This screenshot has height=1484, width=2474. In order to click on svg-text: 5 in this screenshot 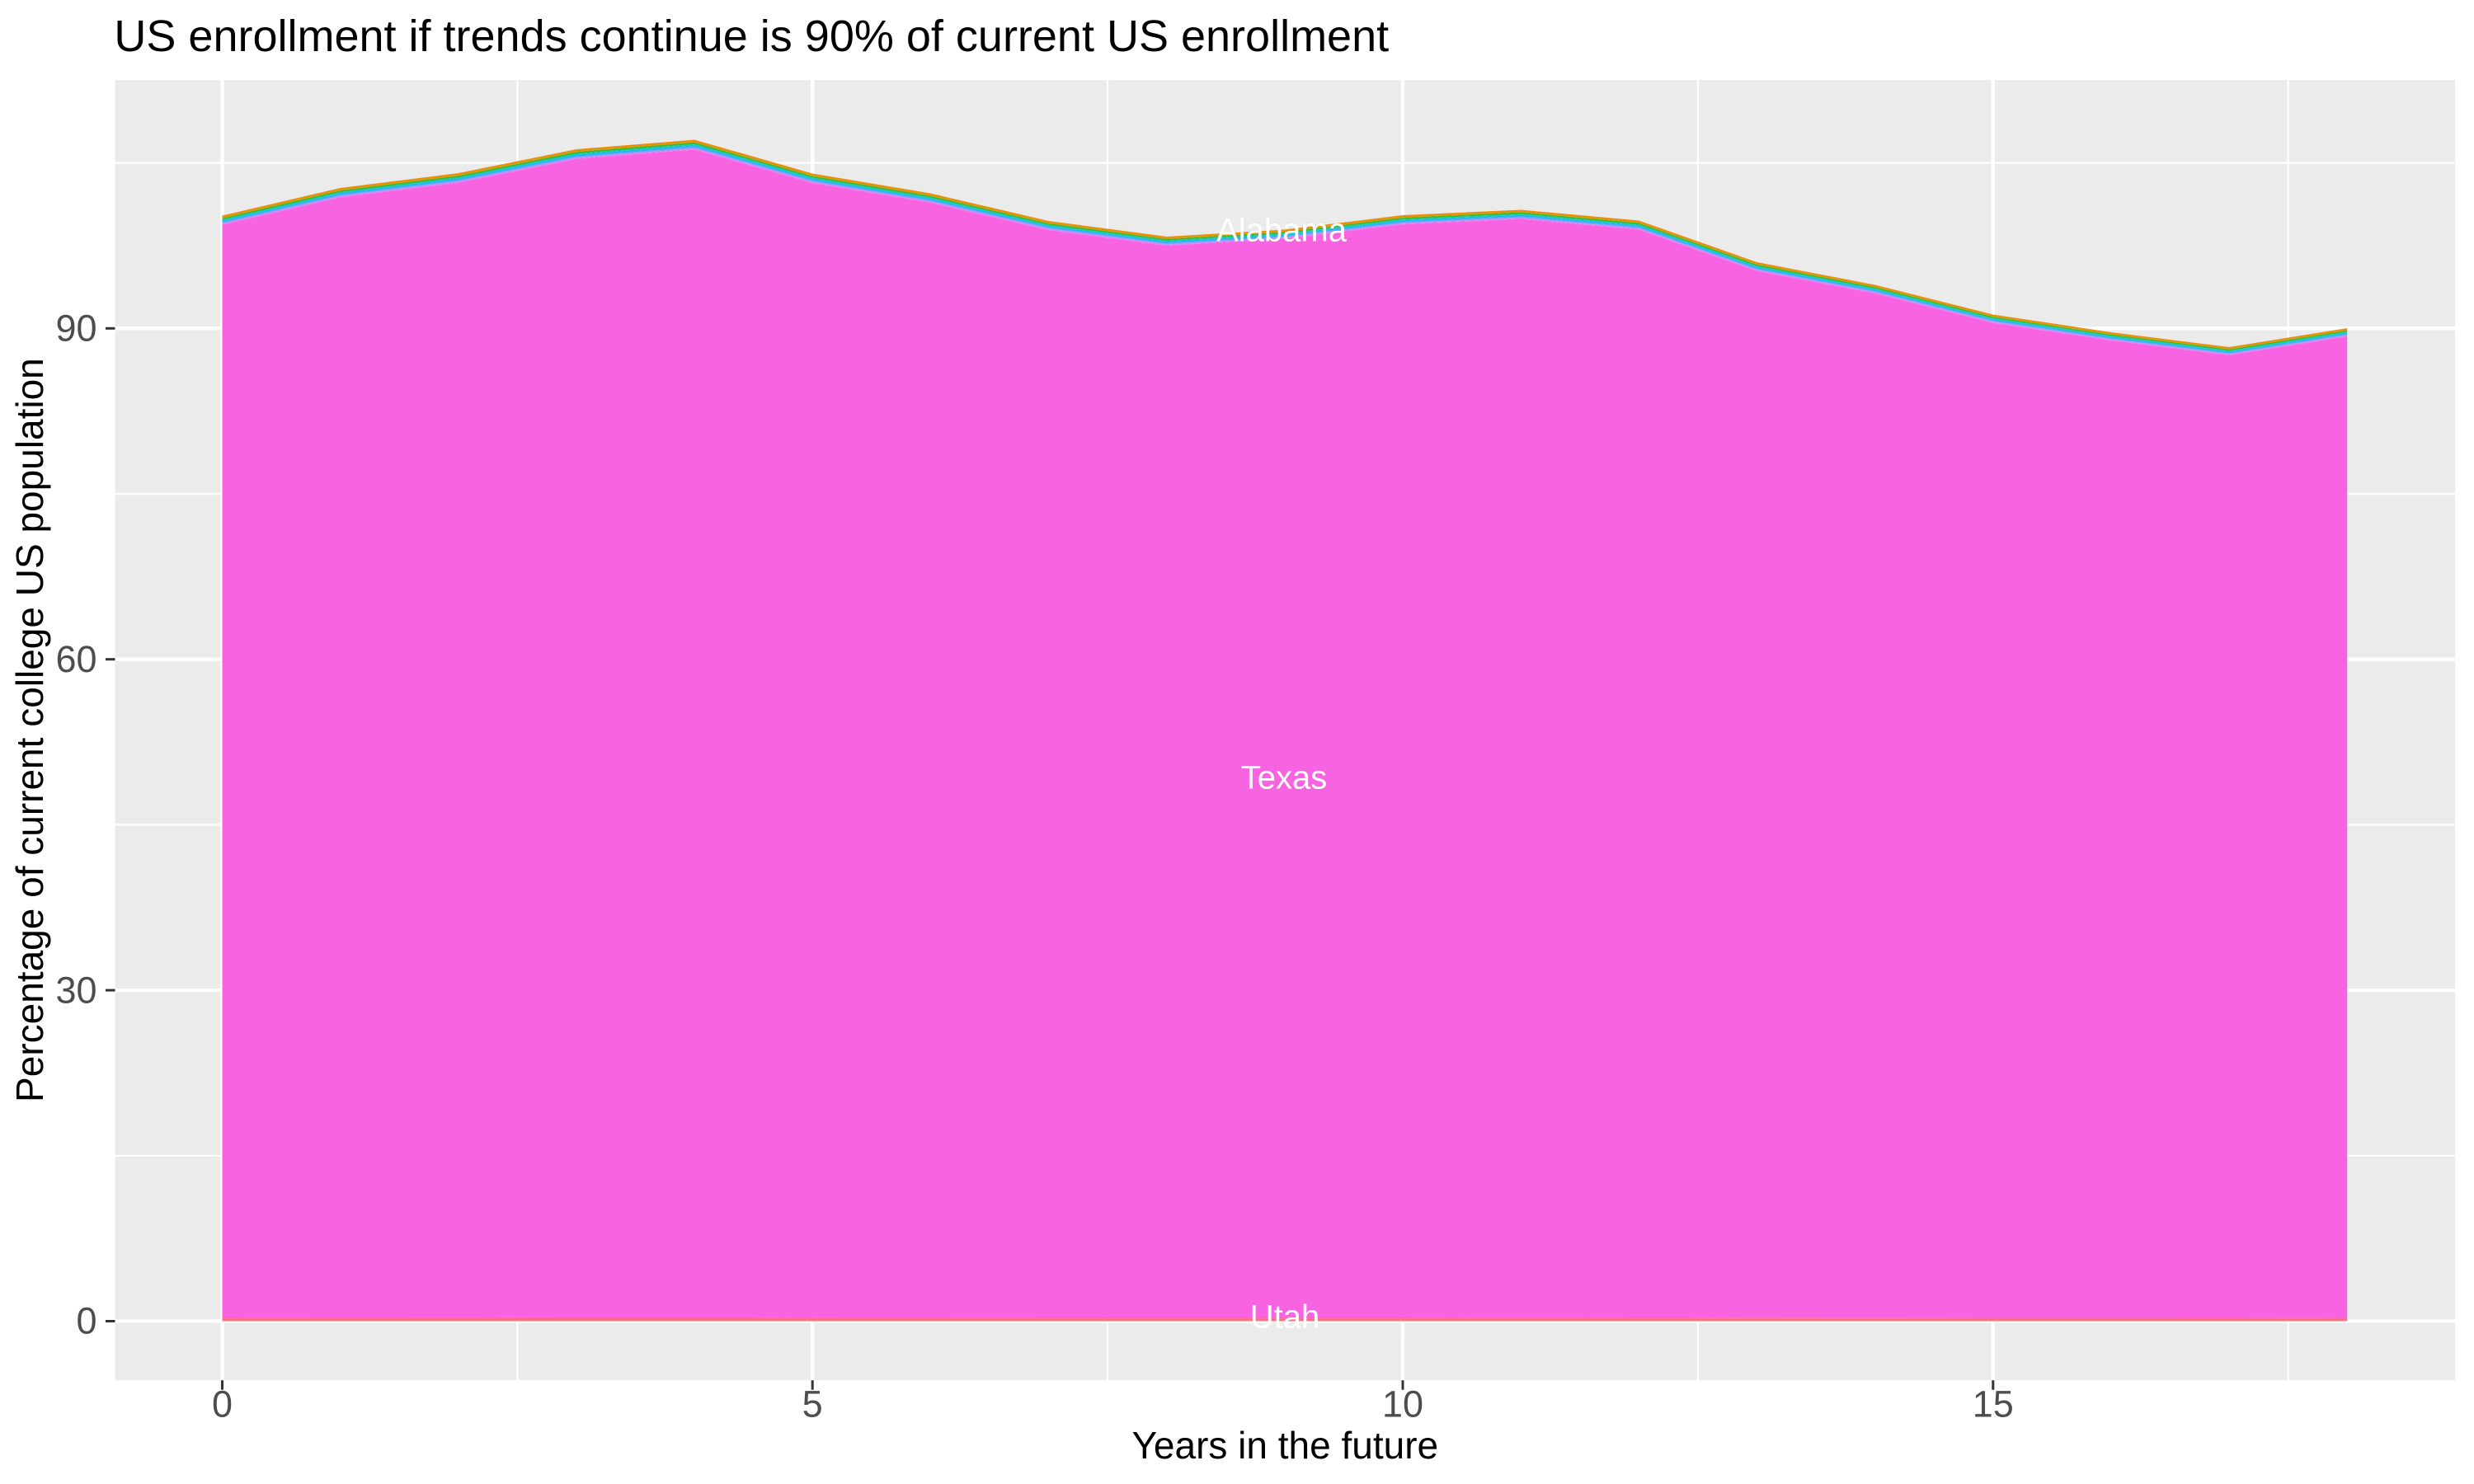, I will do `click(812, 1404)`.